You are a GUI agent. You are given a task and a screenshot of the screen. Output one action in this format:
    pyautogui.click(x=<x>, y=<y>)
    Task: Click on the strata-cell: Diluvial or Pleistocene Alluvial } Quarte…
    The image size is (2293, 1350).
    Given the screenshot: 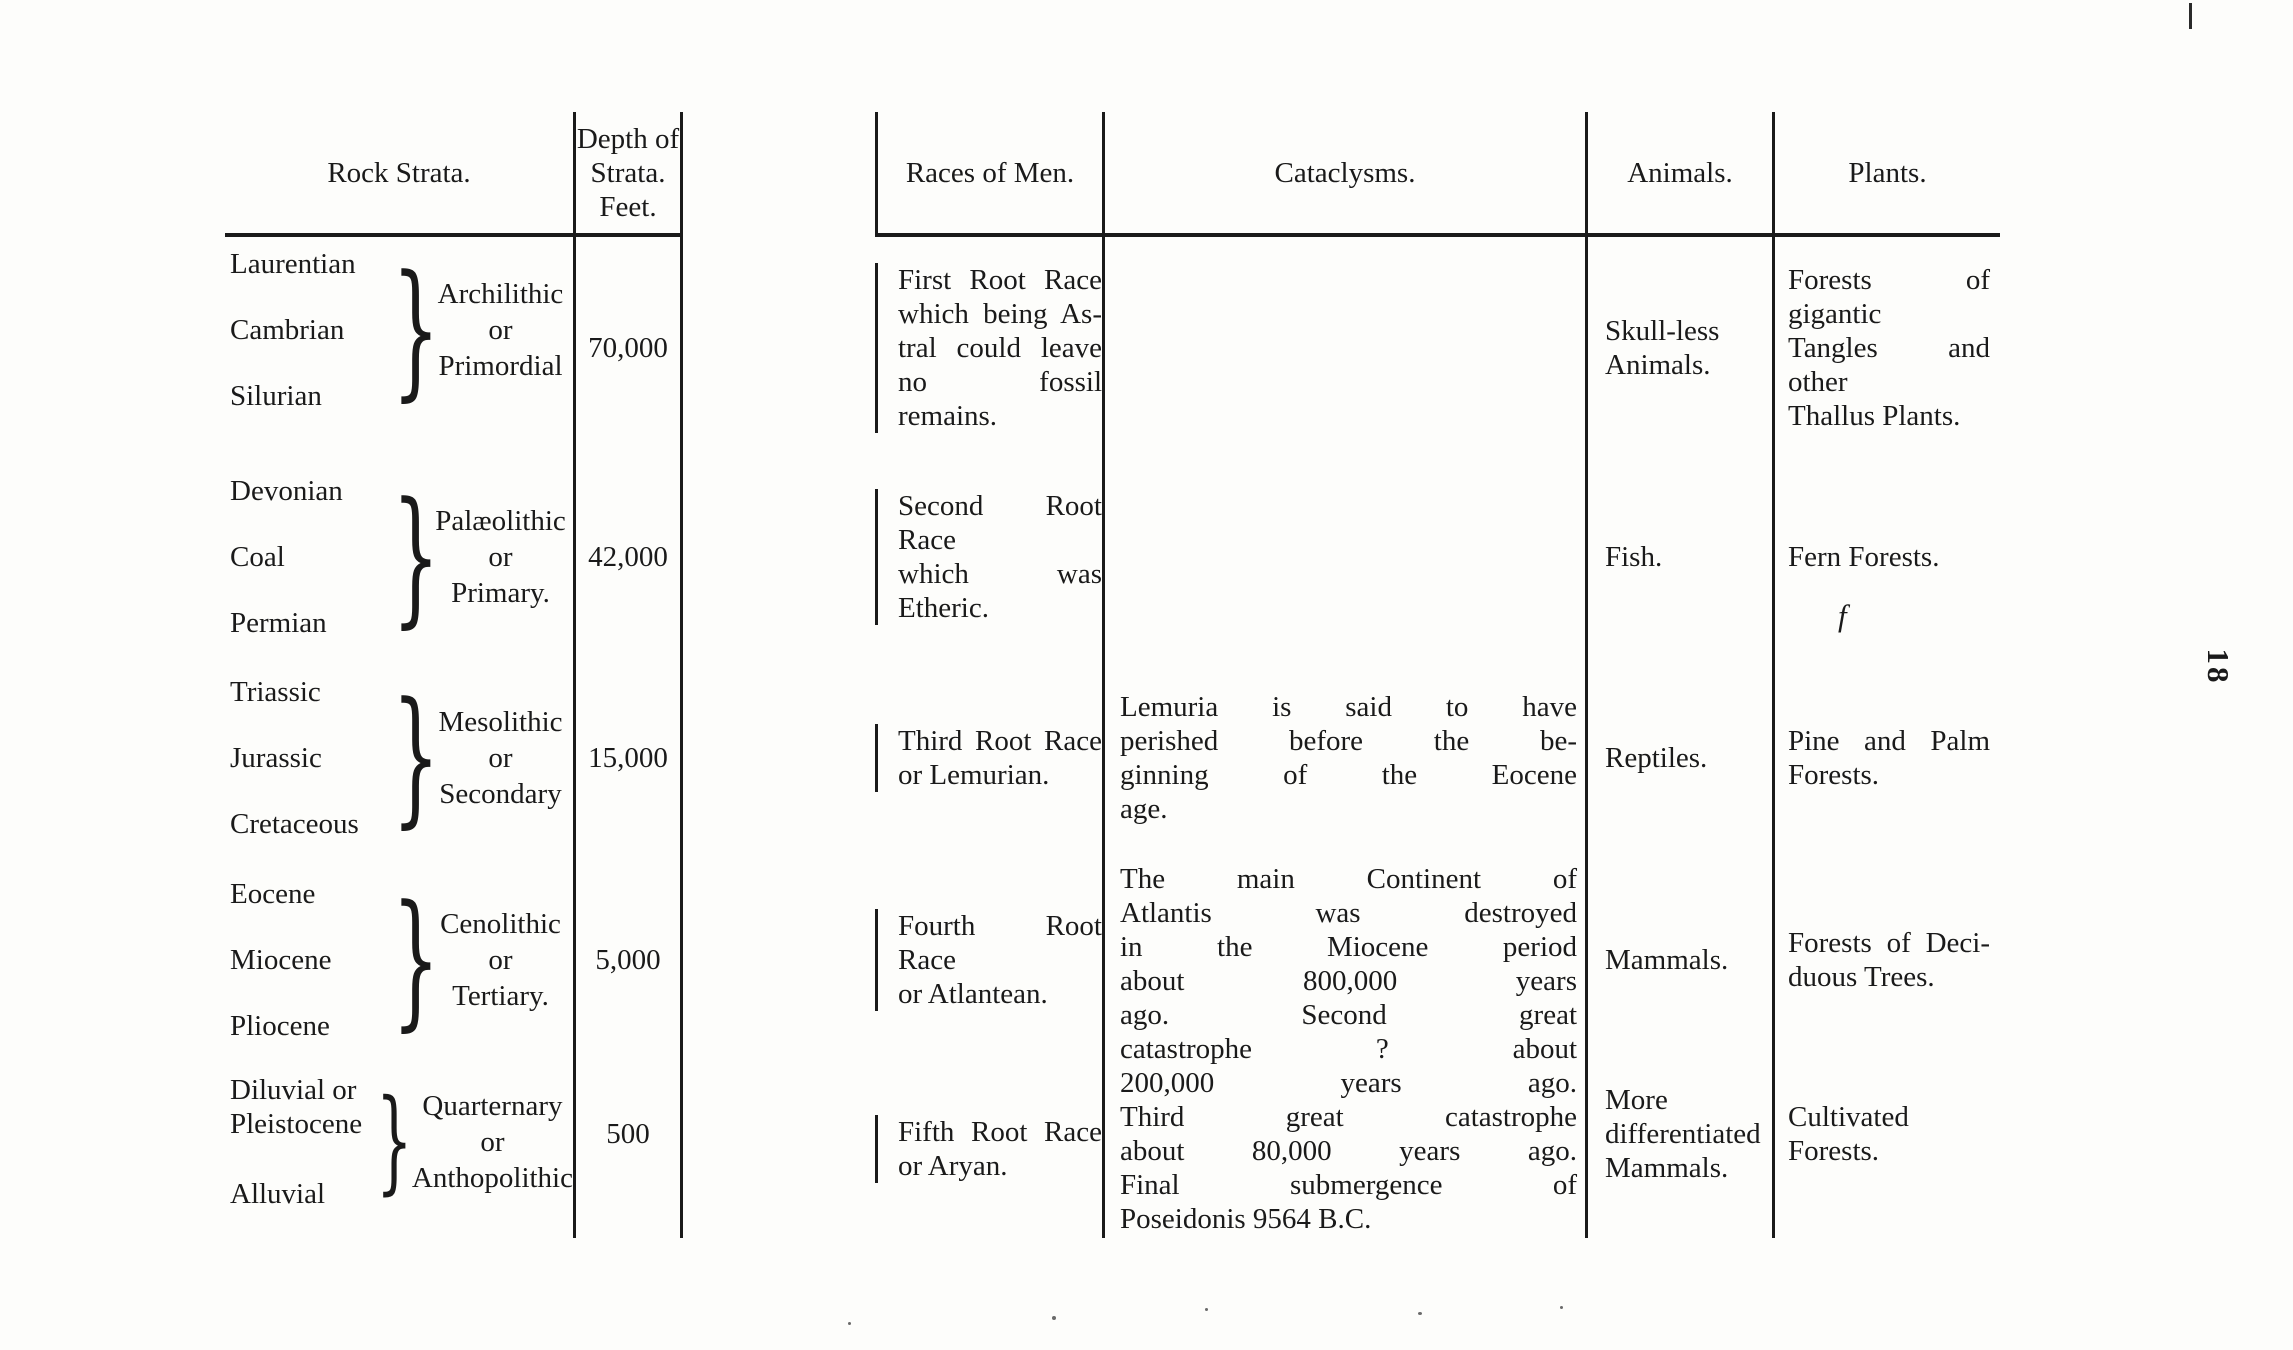 What is the action you would take?
    pyautogui.click(x=399, y=1149)
    